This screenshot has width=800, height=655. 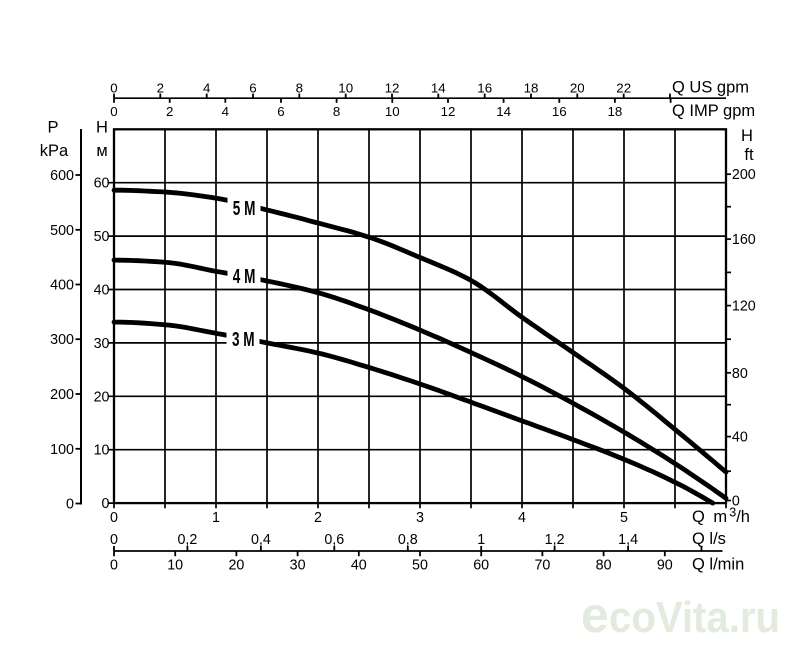 What do you see at coordinates (244, 277) in the screenshot?
I see `svg-text: 4 M` at bounding box center [244, 277].